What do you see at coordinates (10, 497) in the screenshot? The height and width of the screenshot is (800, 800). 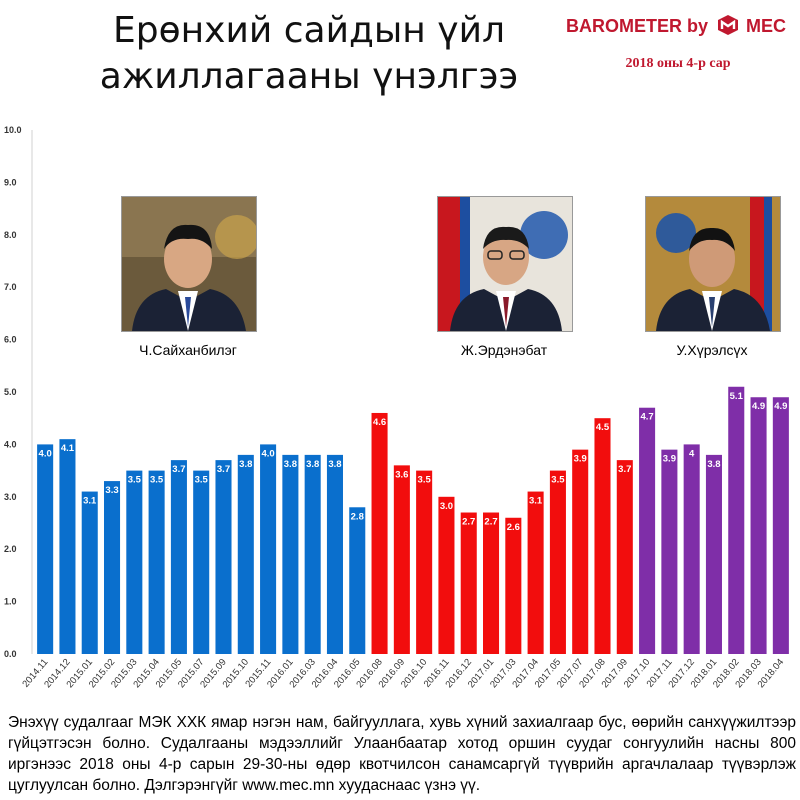 I see `y-tick-label: 3.0` at bounding box center [10, 497].